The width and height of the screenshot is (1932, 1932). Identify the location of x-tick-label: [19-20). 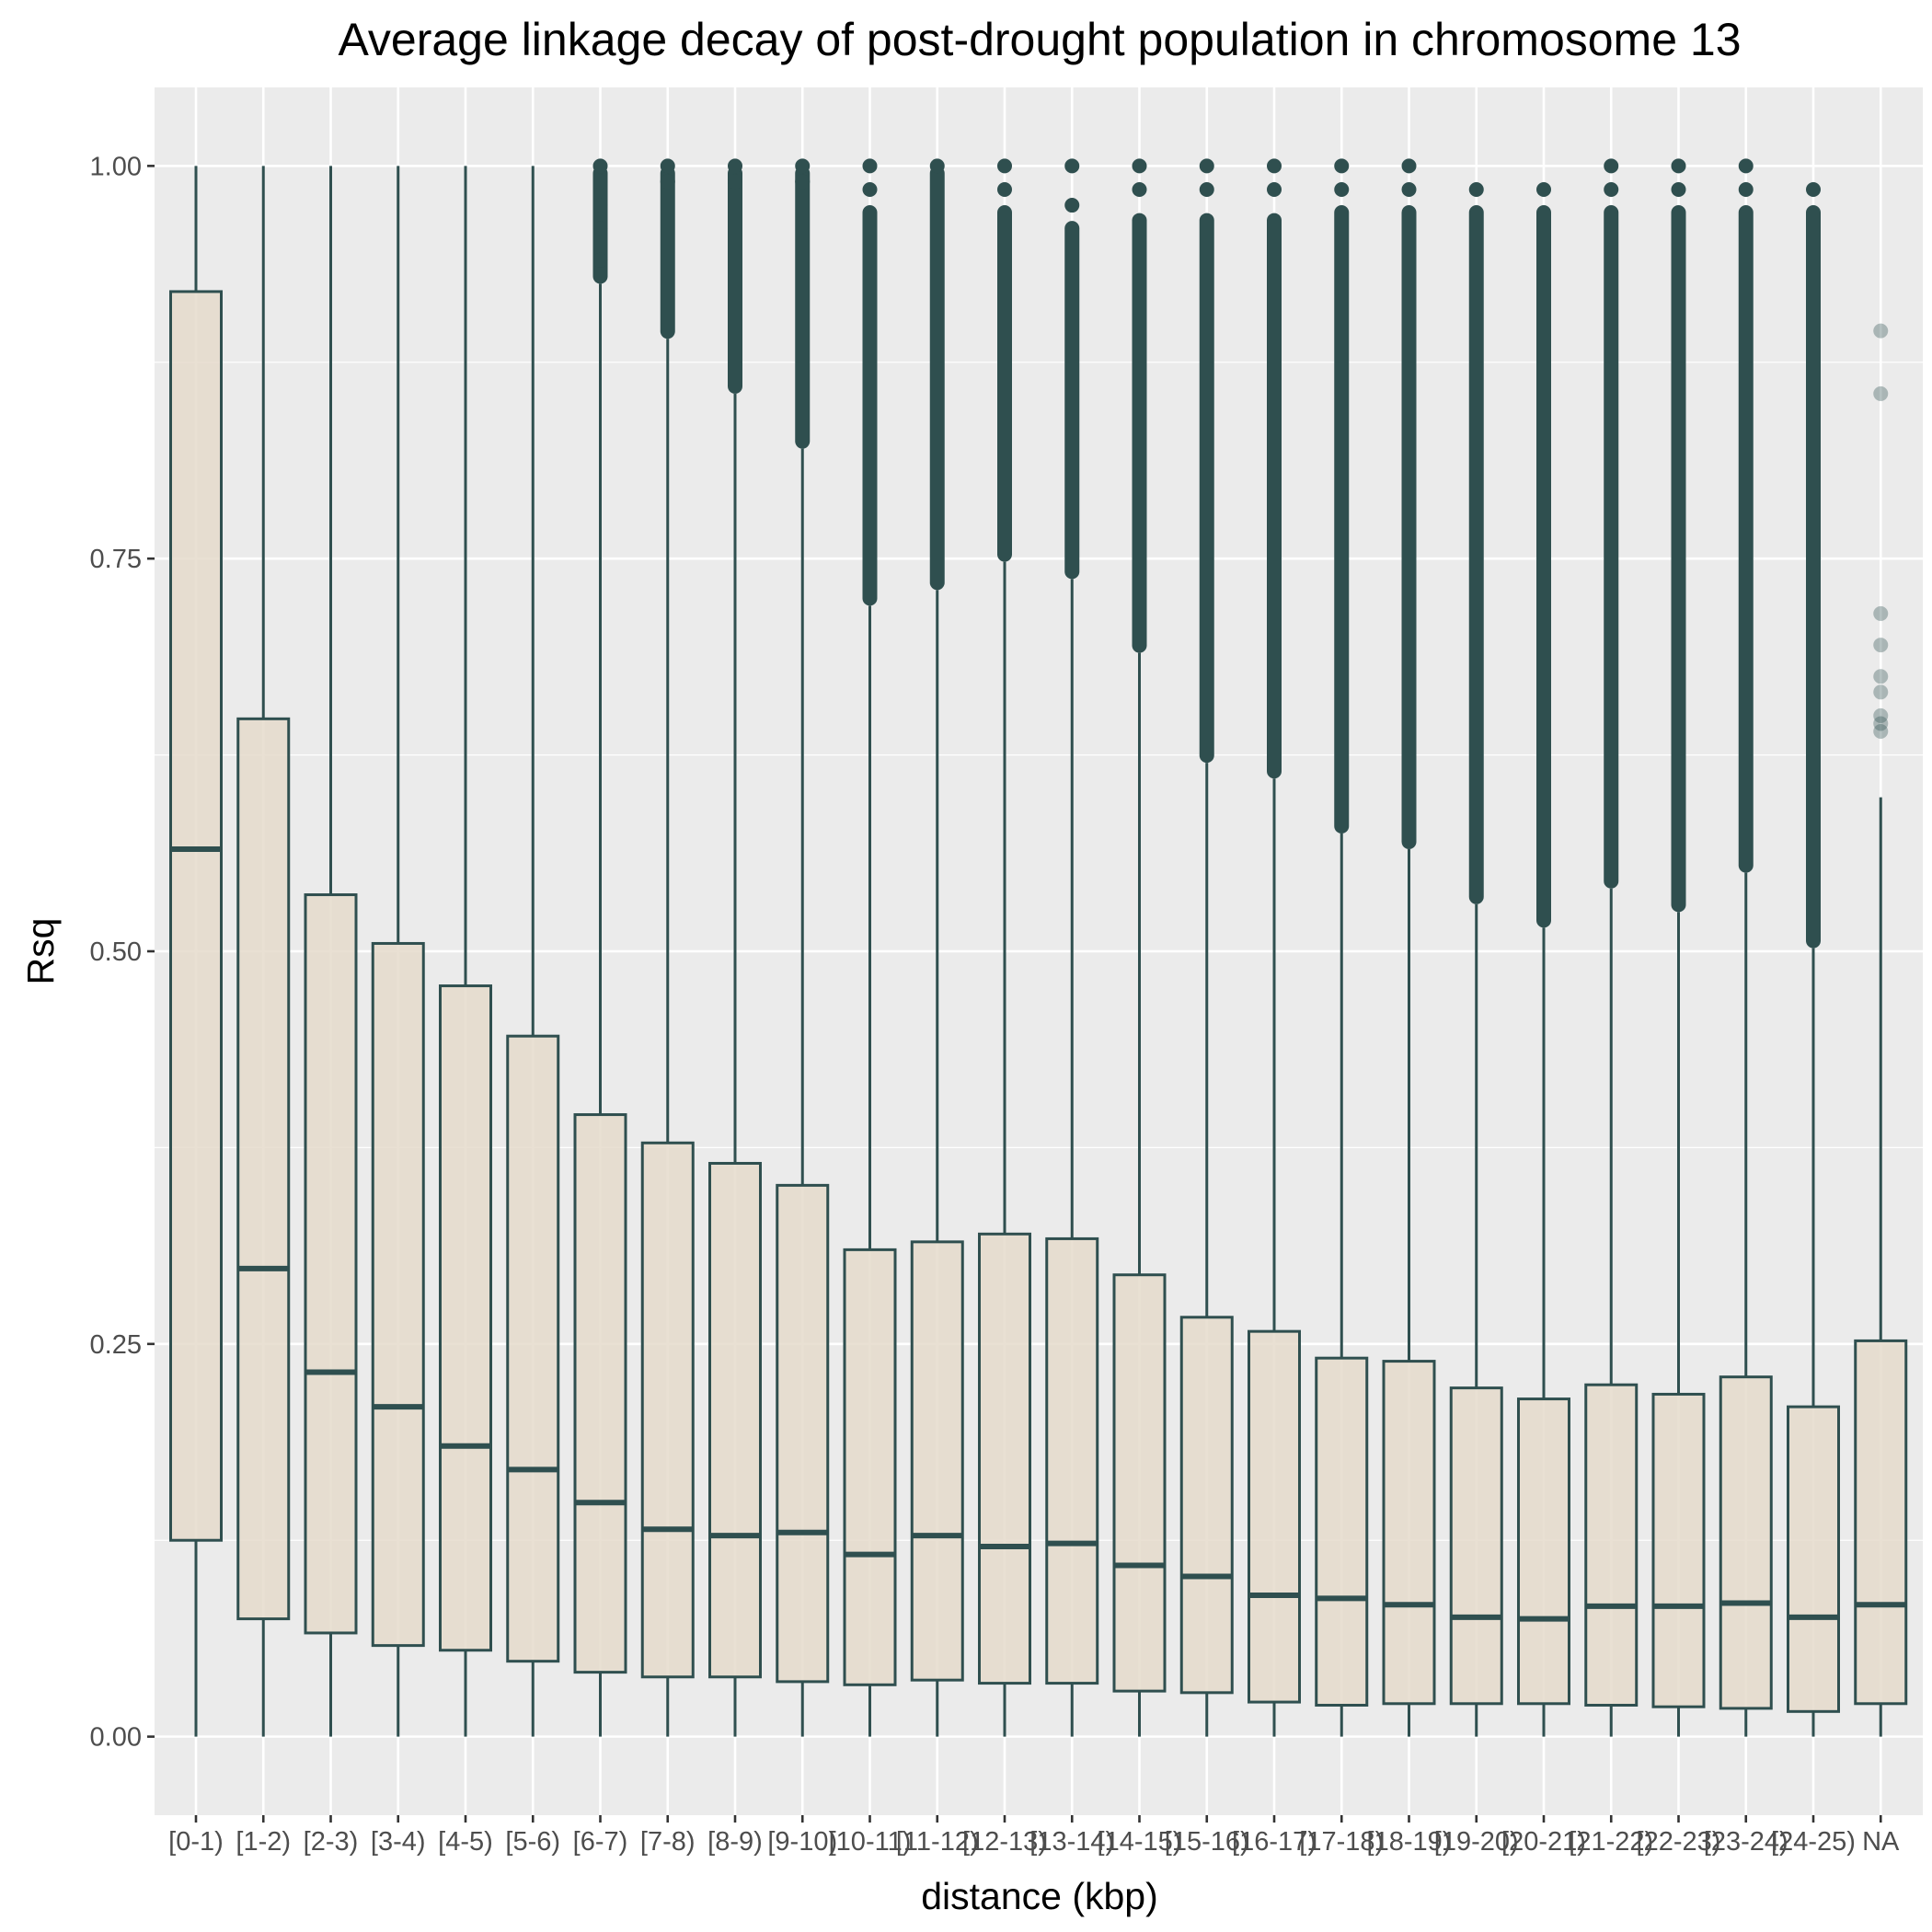
(1476, 1842).